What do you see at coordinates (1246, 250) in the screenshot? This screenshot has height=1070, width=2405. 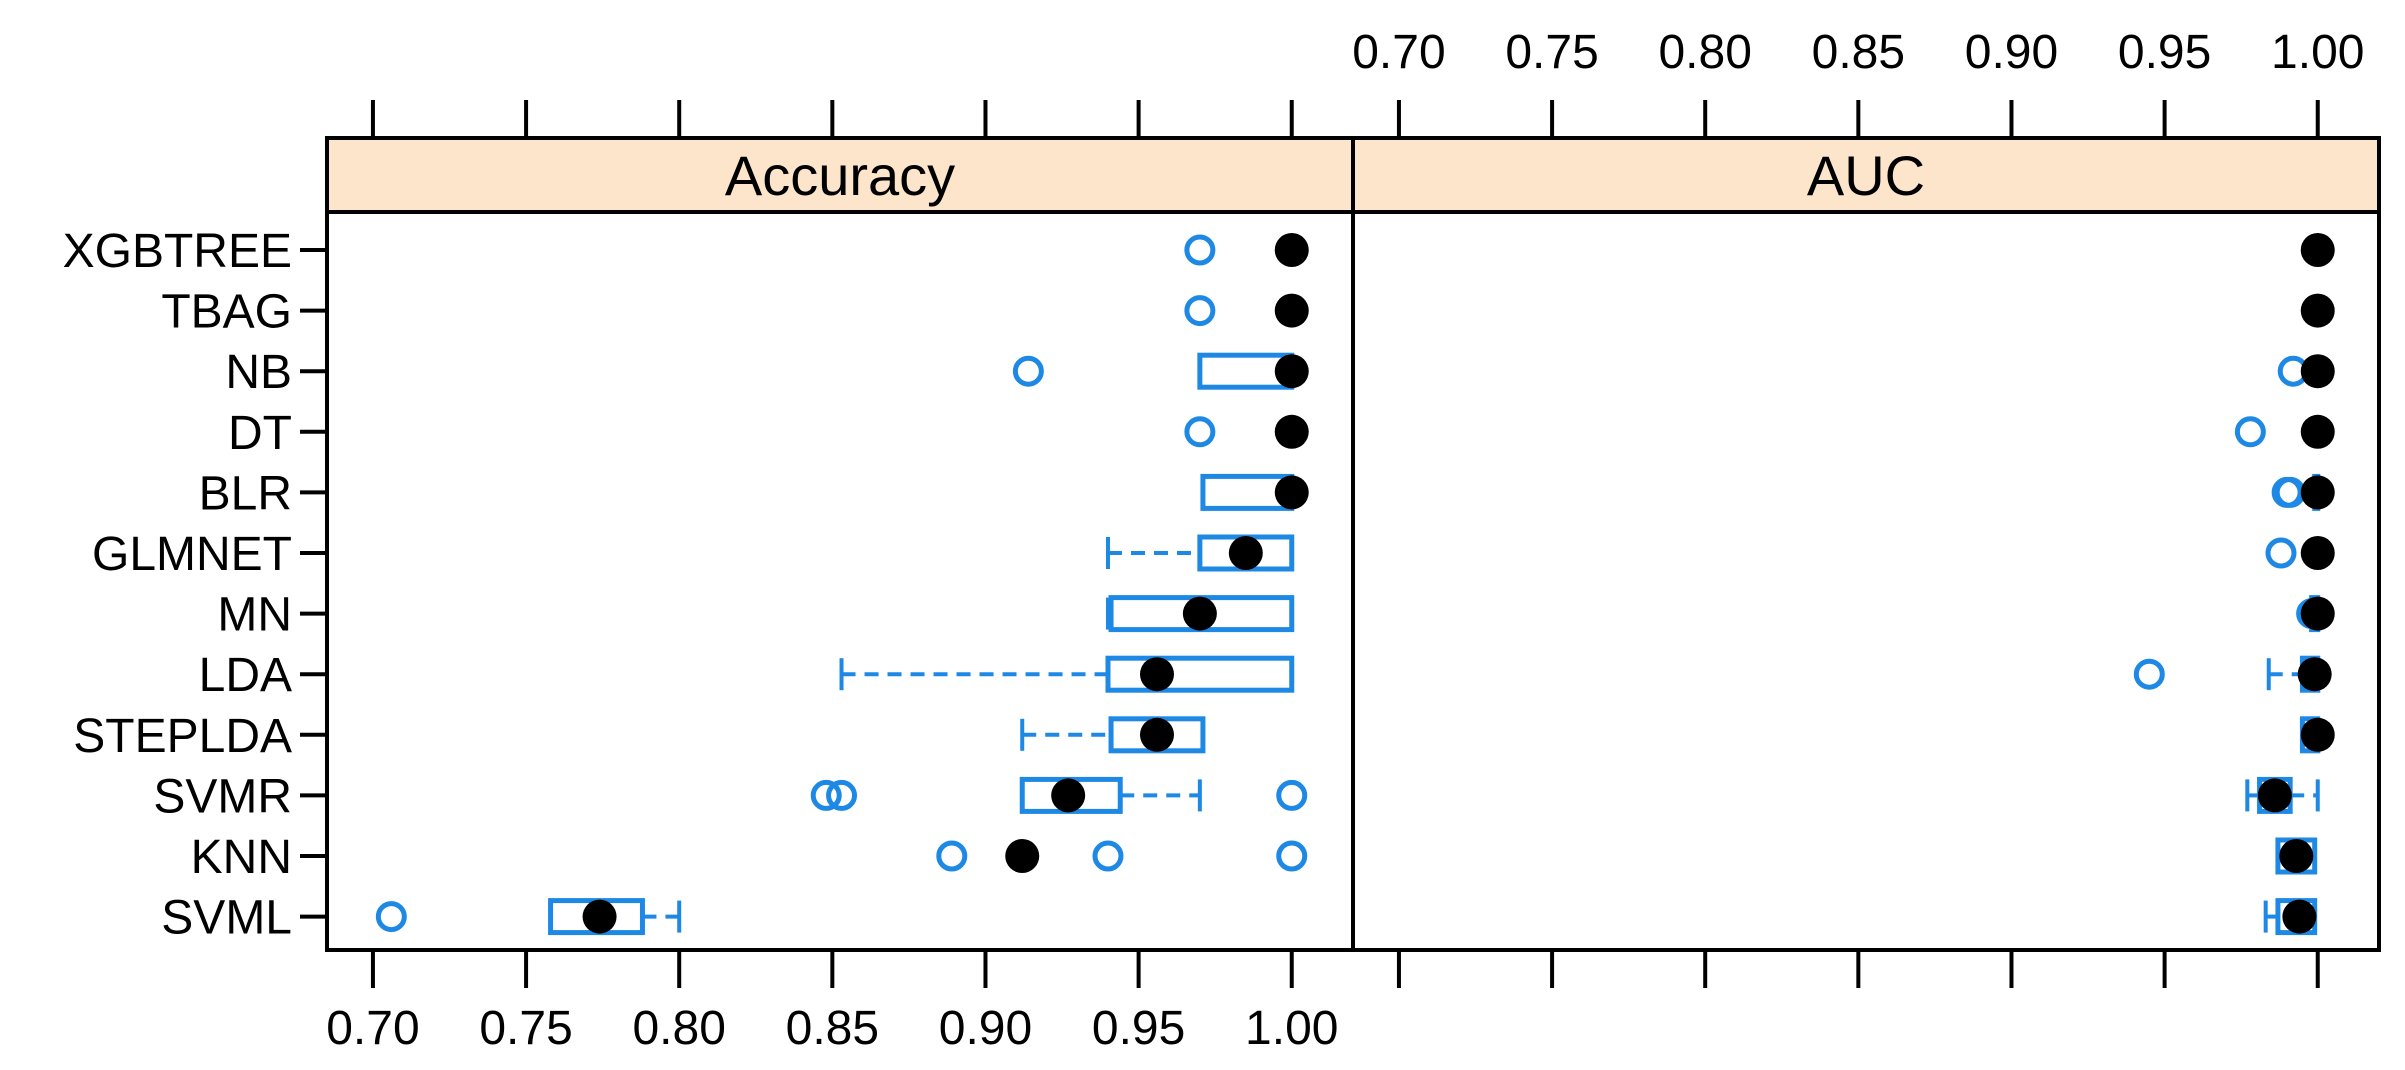 I see `box-accuracy-xgbtree` at bounding box center [1246, 250].